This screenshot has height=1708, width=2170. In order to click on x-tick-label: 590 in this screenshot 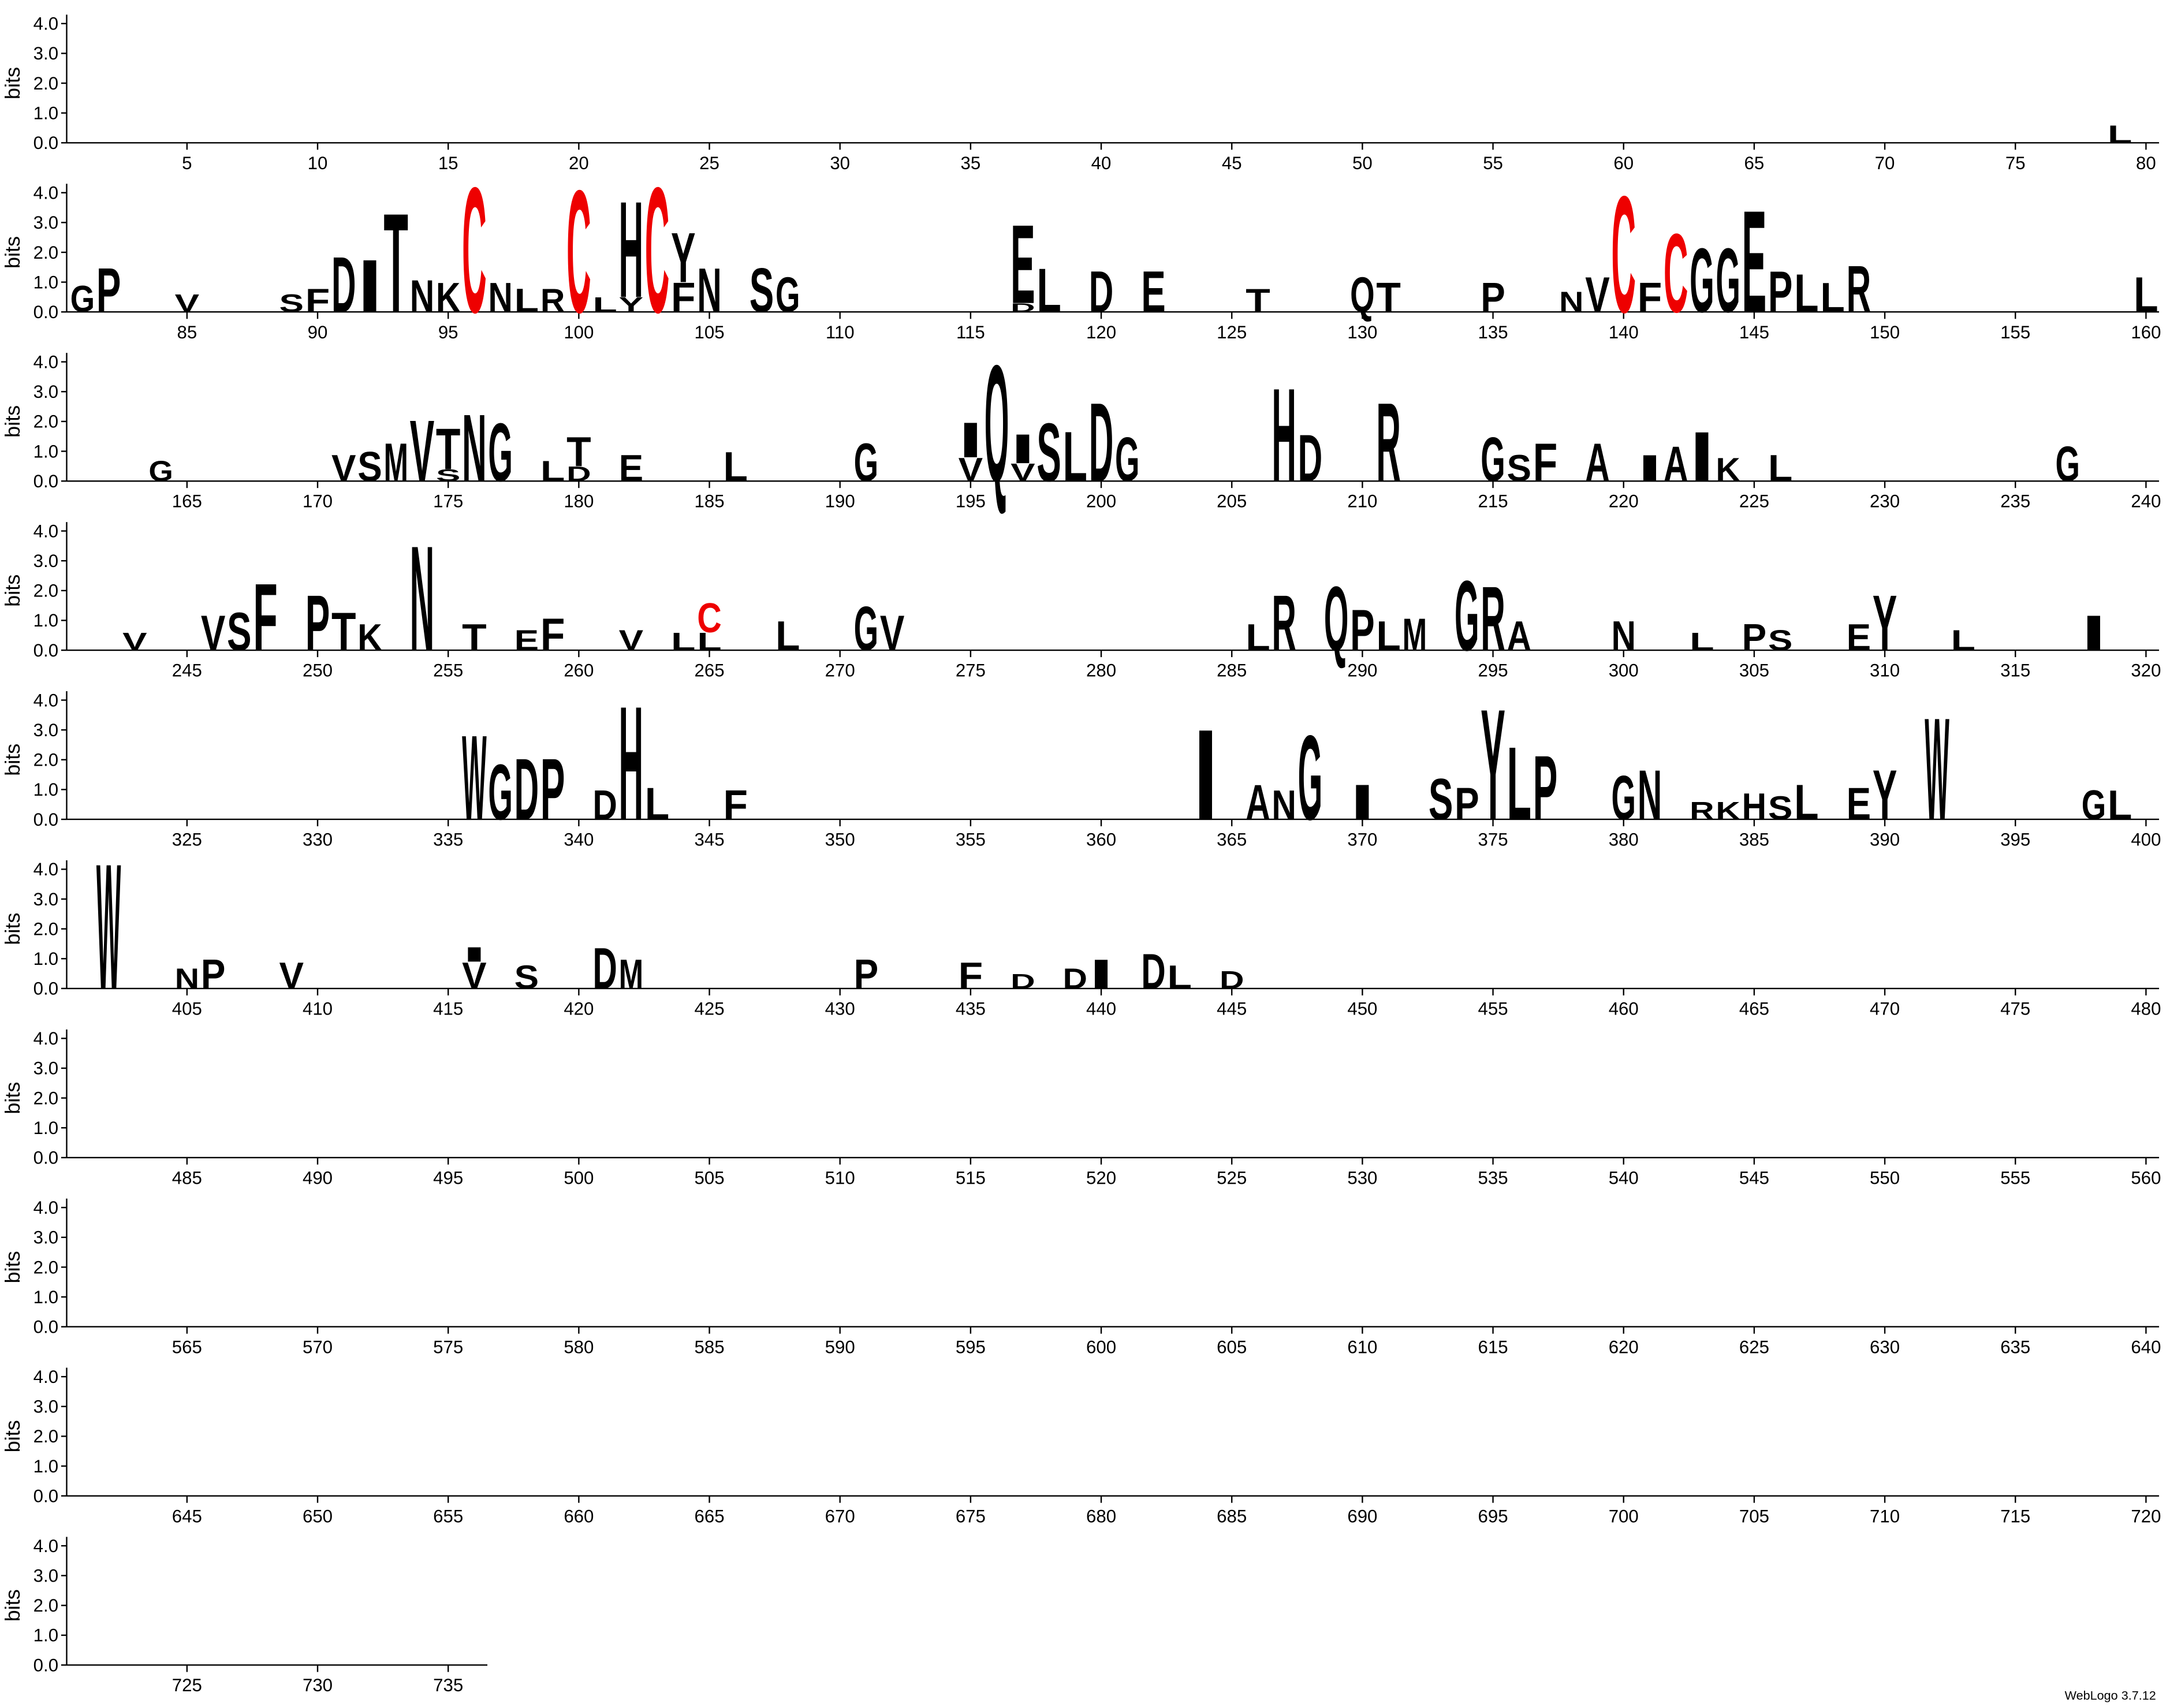, I will do `click(840, 1347)`.